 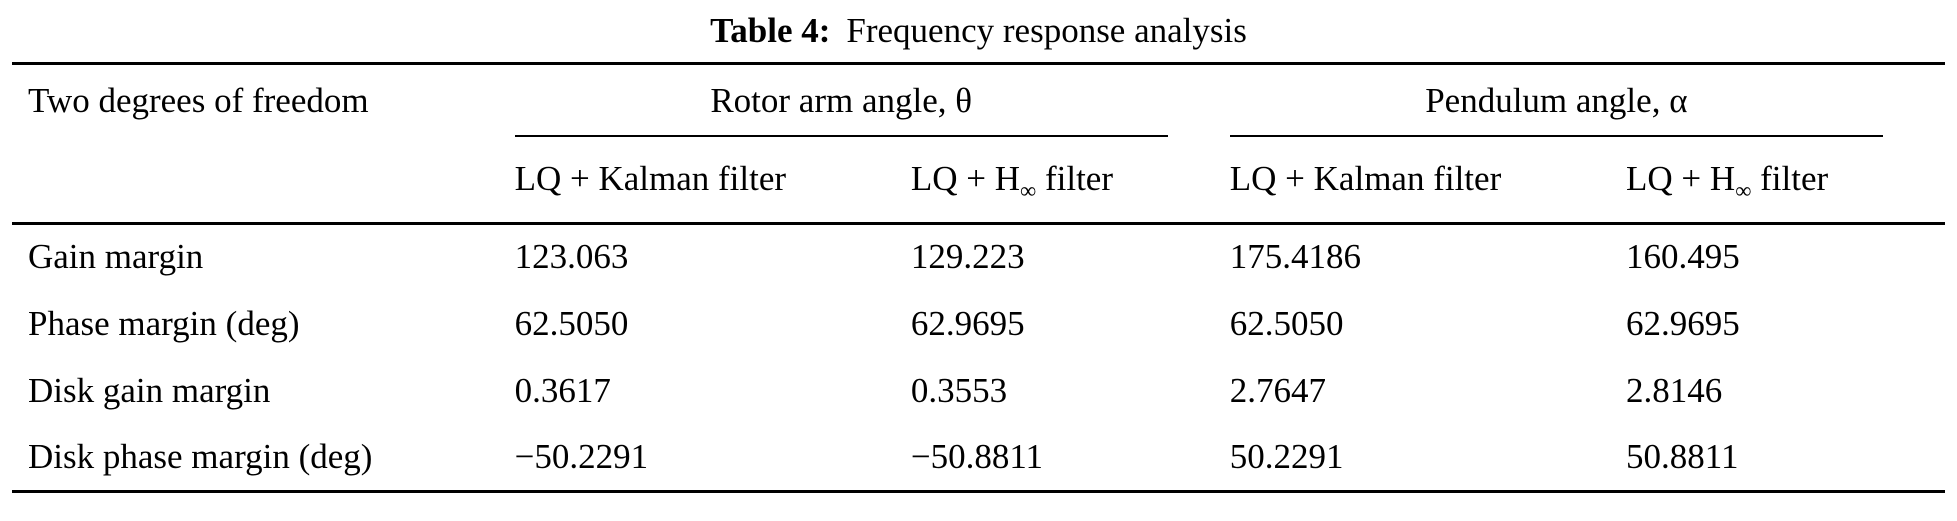 What do you see at coordinates (263, 144) in the screenshot?
I see `stub-header: Two degrees of freedom` at bounding box center [263, 144].